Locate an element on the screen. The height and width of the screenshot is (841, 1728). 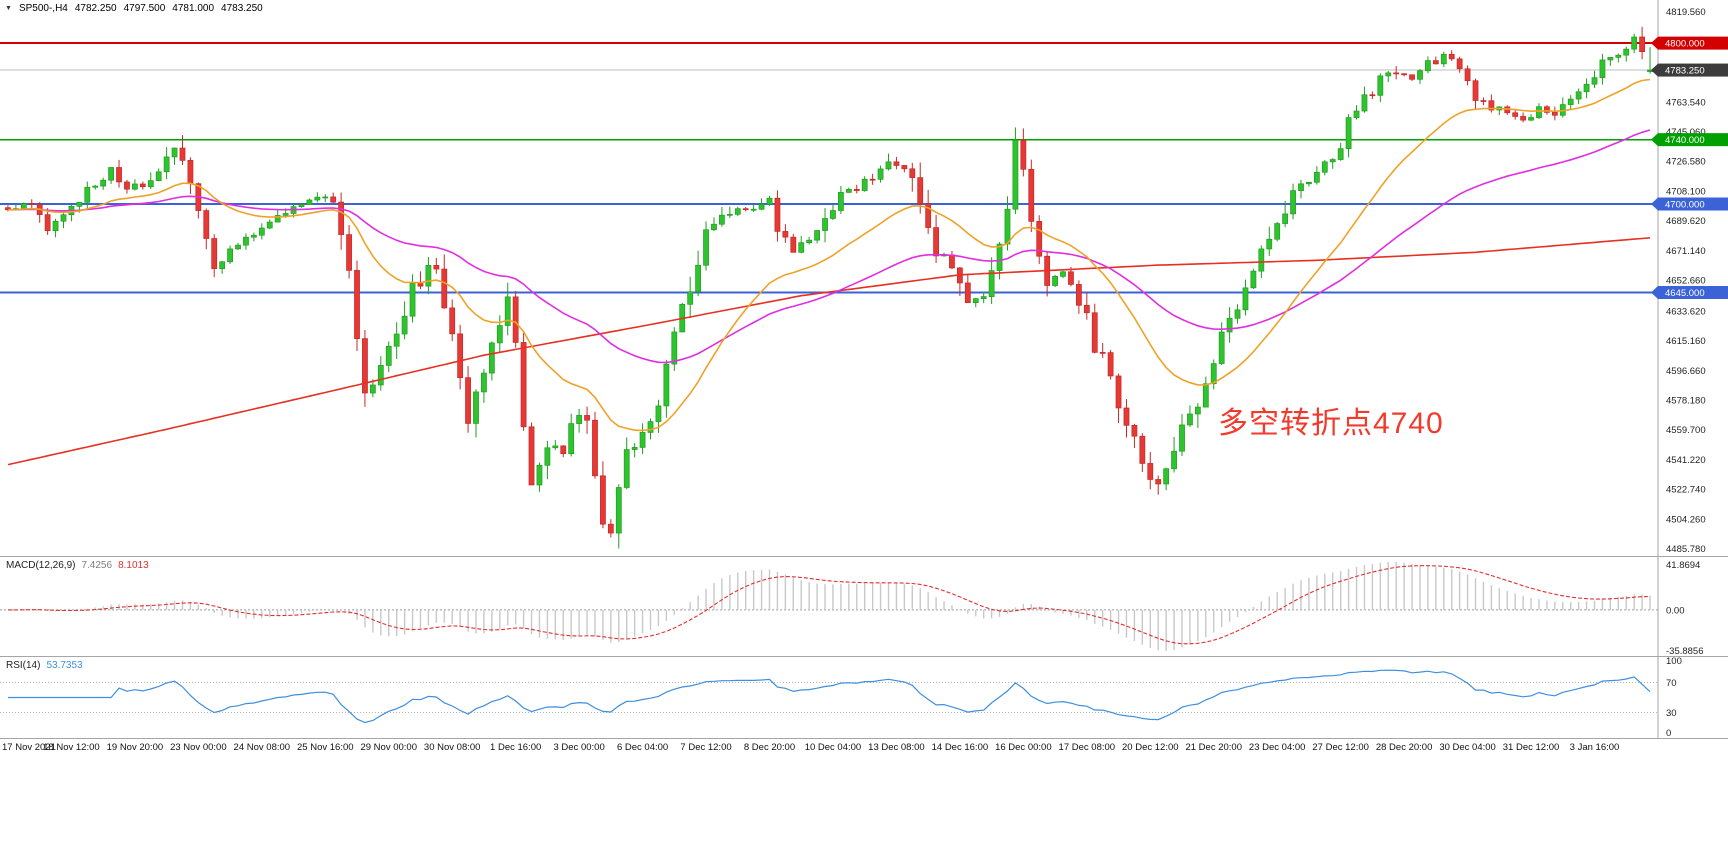
rsi-scale: 100 70 30 0 is located at coordinates (1674, 698).